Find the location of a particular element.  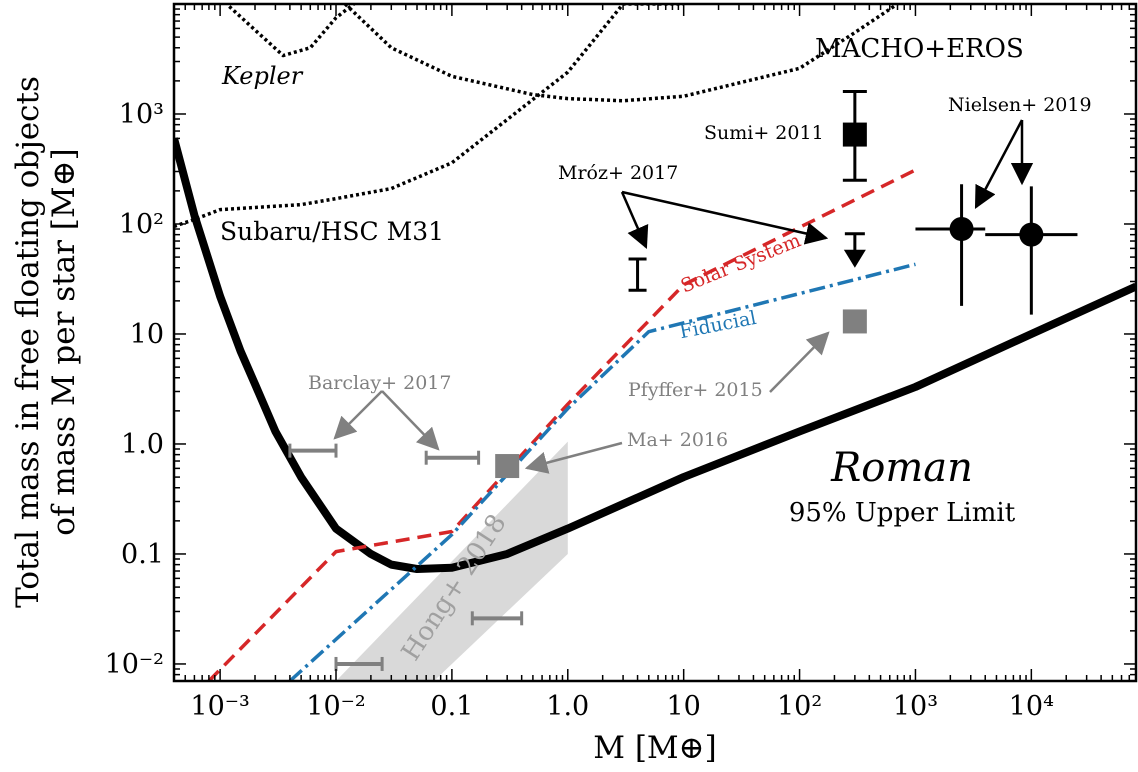

x-axis-title: M [M⊕] is located at coordinates (655, 748).